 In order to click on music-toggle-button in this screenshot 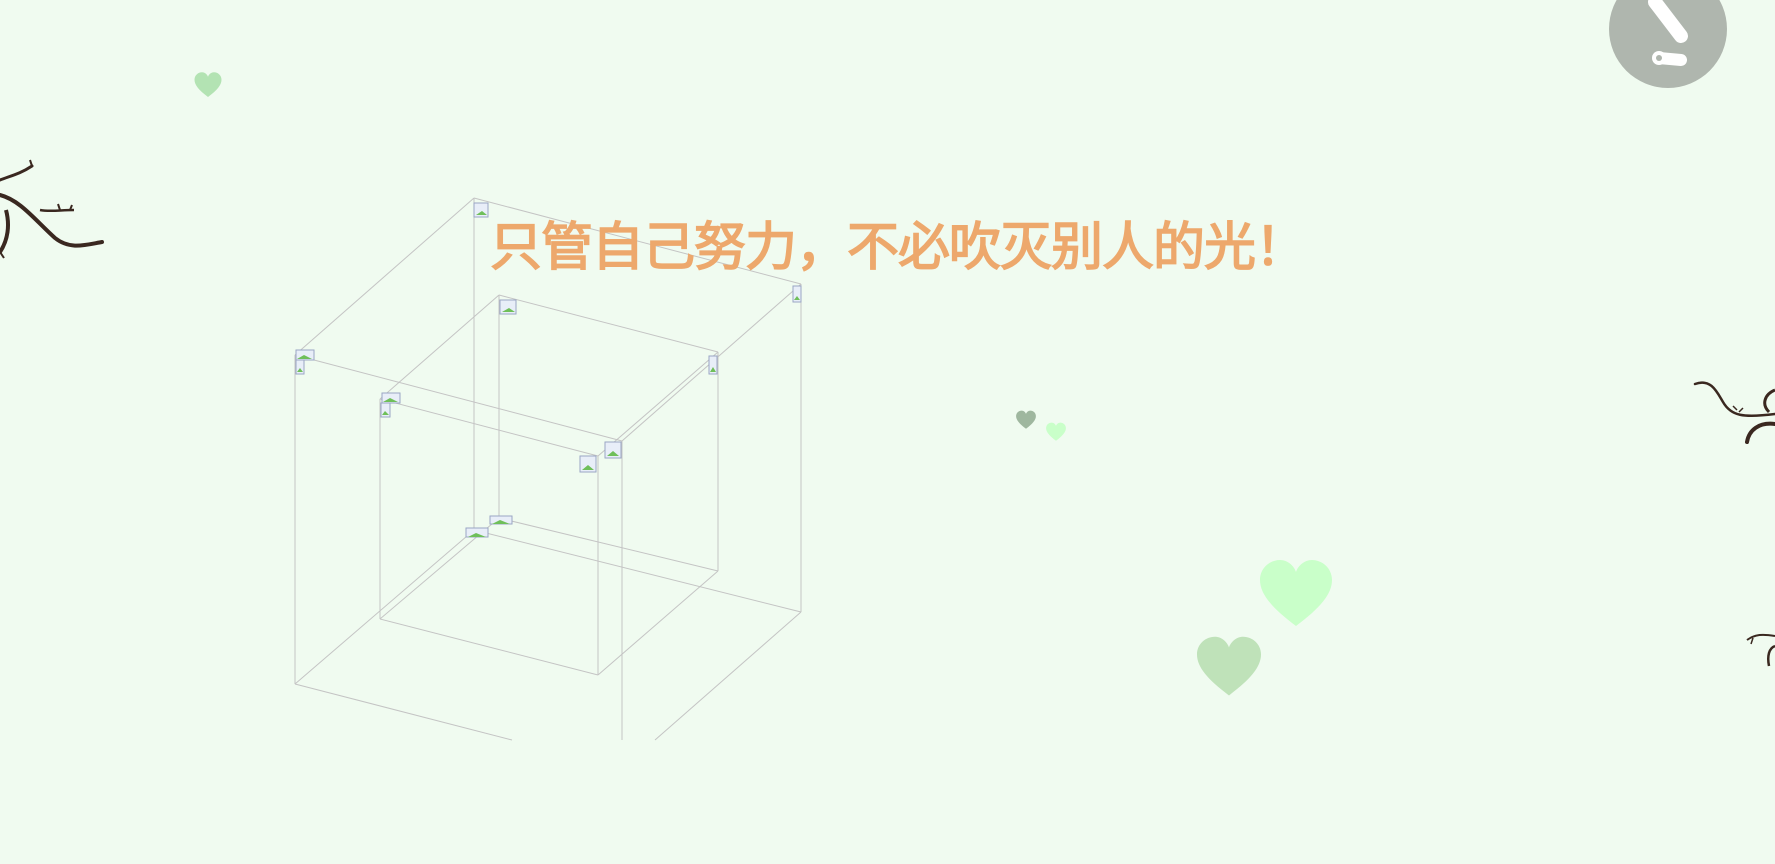, I will do `click(1668, 44)`.